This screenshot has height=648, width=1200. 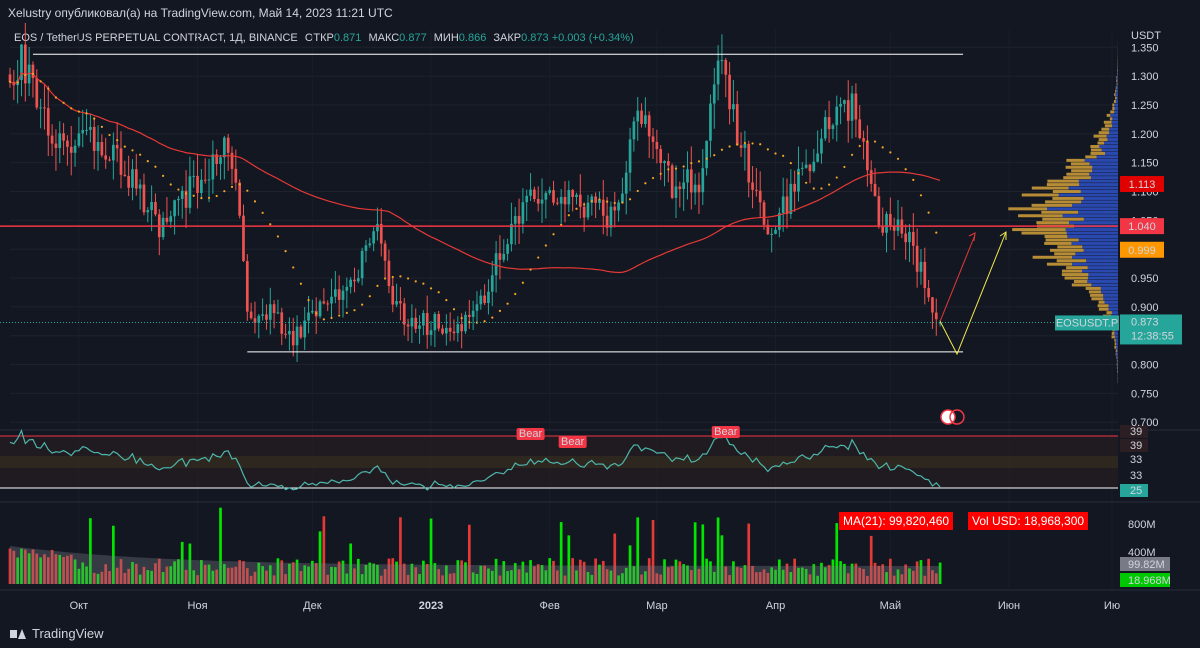 I want to click on currency-label: USDT, so click(x=1146, y=36).